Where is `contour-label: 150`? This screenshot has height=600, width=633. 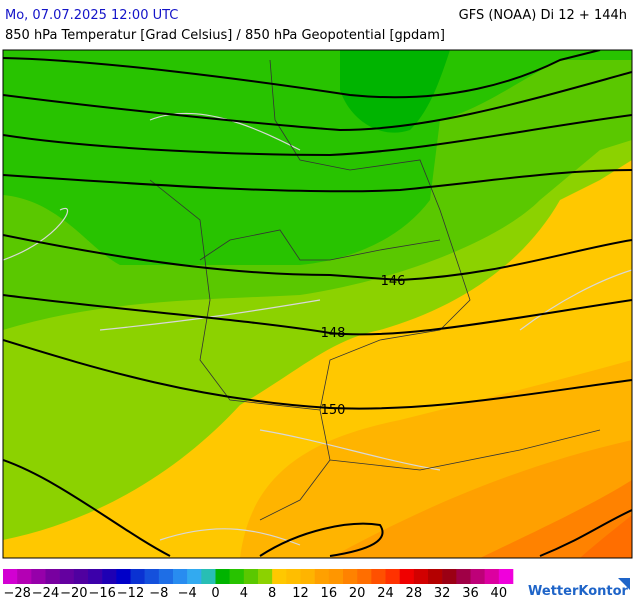 contour-label: 150 is located at coordinates (333, 410).